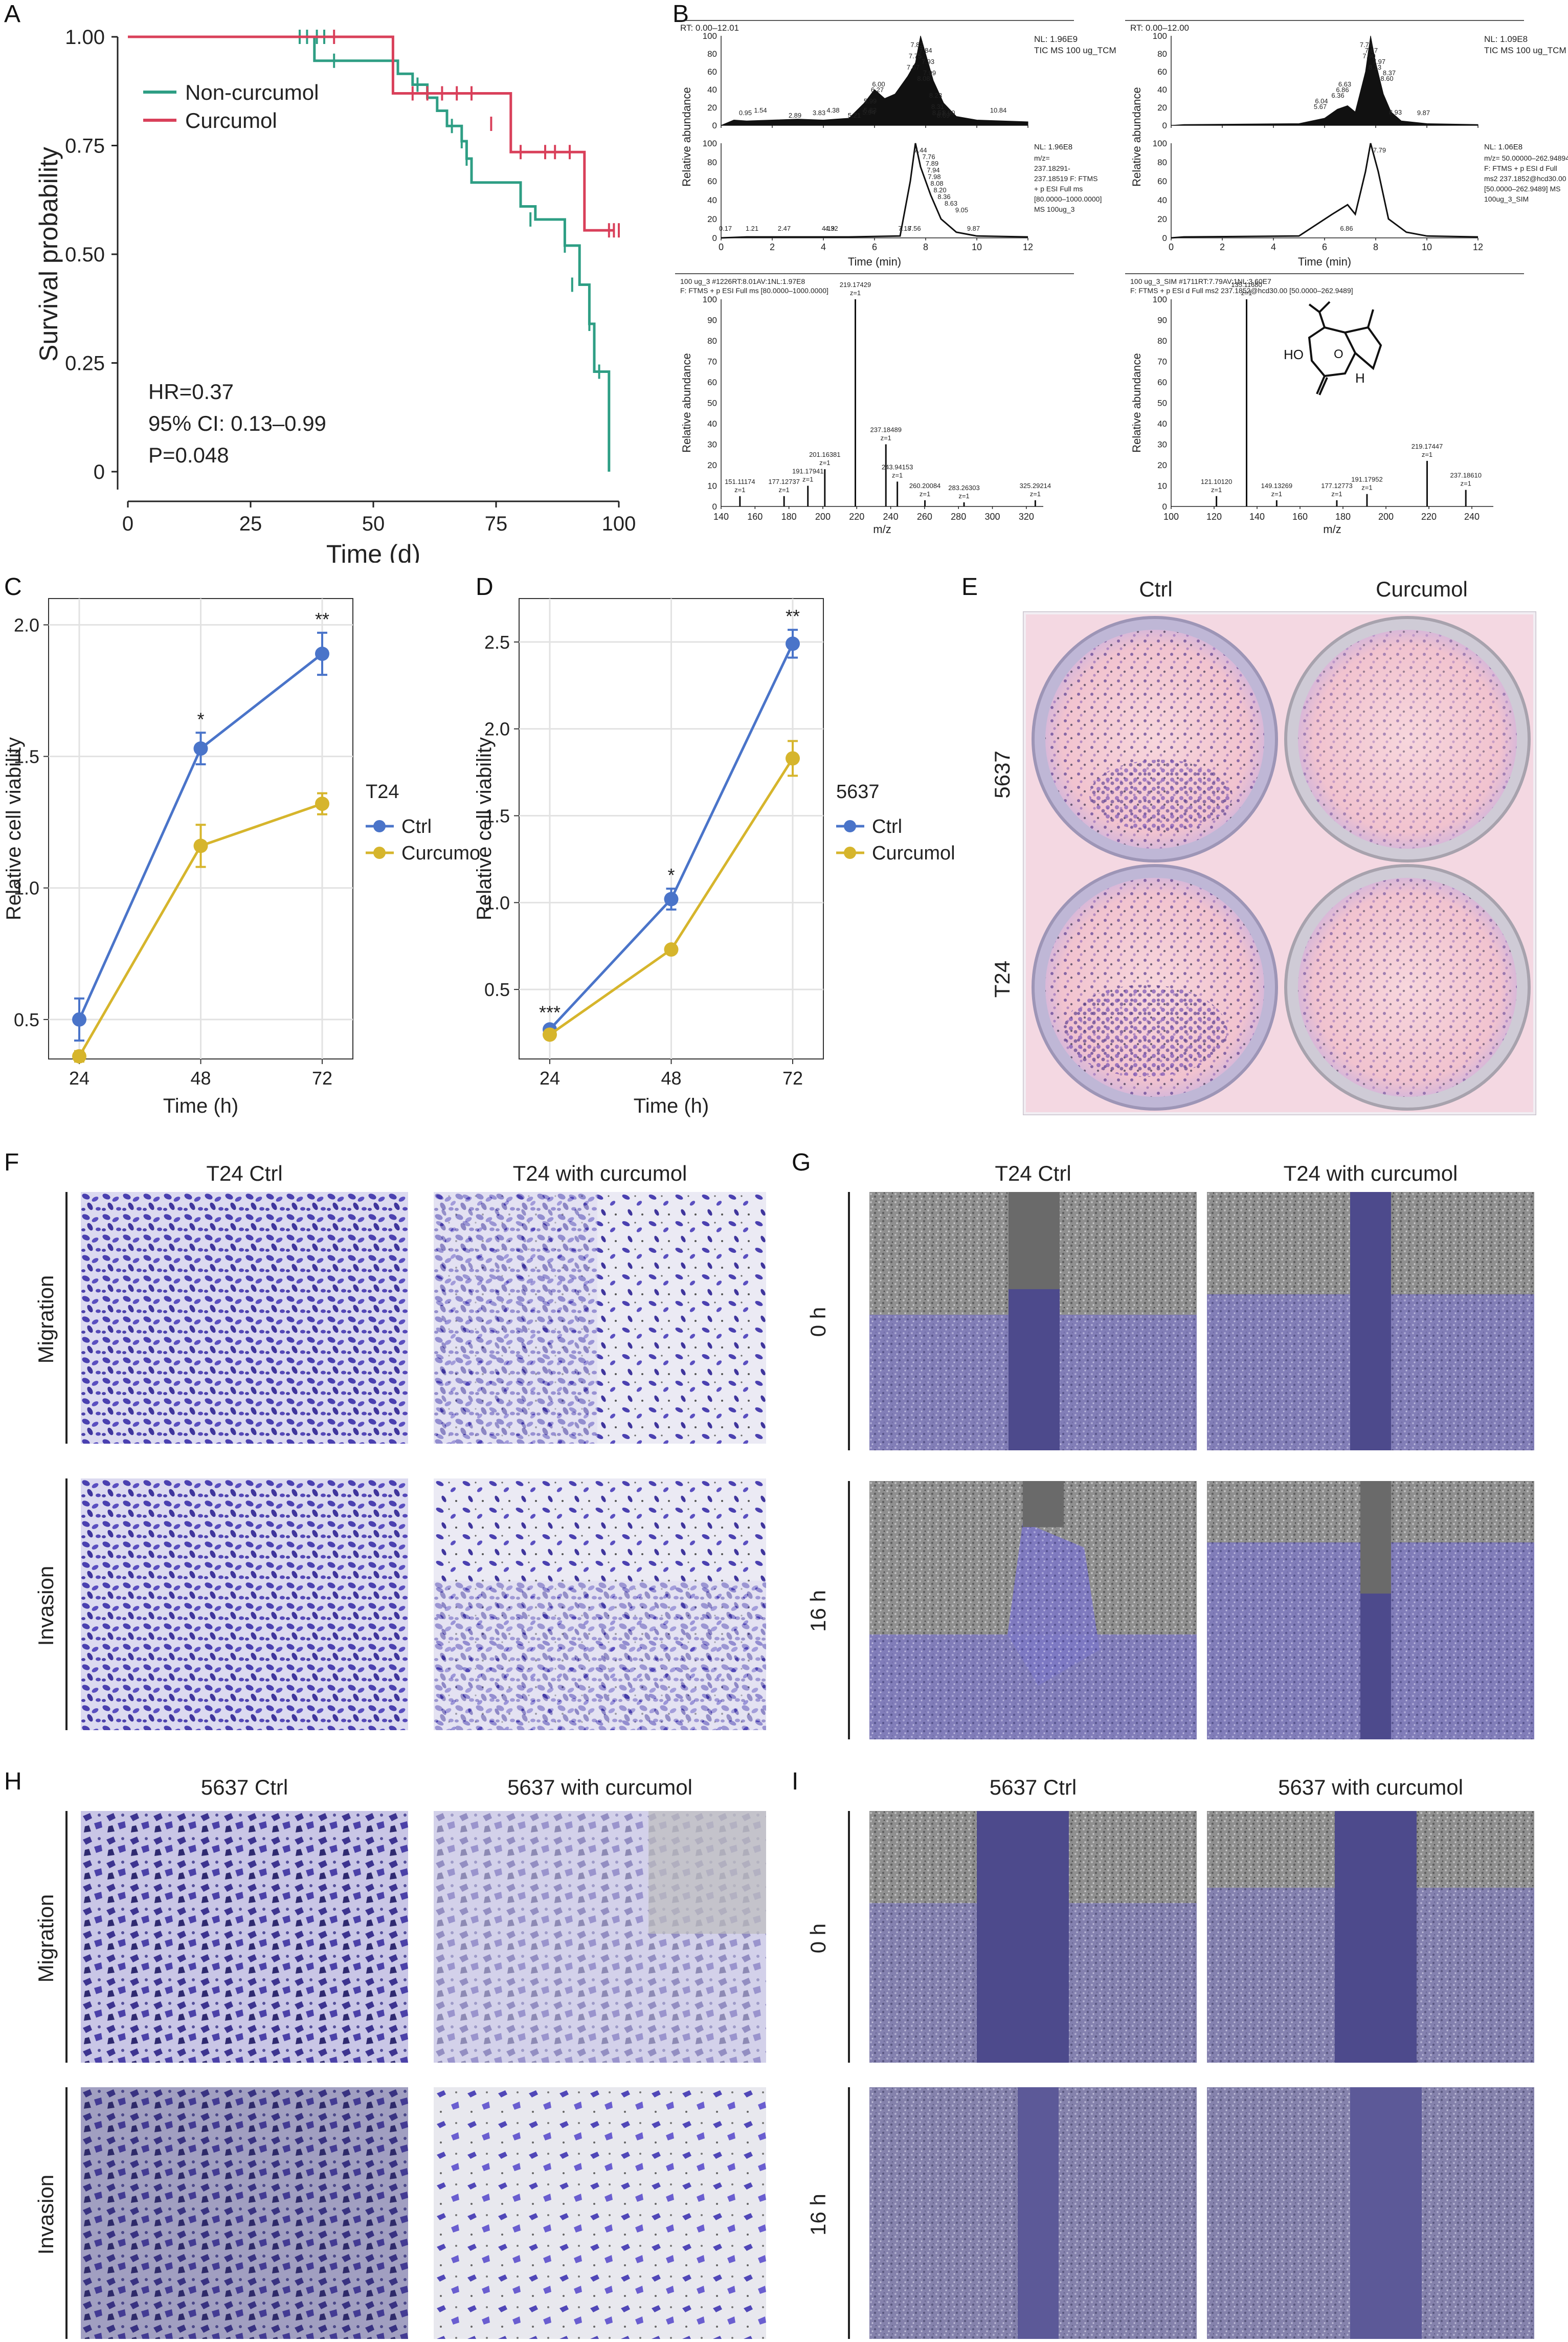  What do you see at coordinates (200, 1078) in the screenshot?
I see `c-x-tick-label: 48` at bounding box center [200, 1078].